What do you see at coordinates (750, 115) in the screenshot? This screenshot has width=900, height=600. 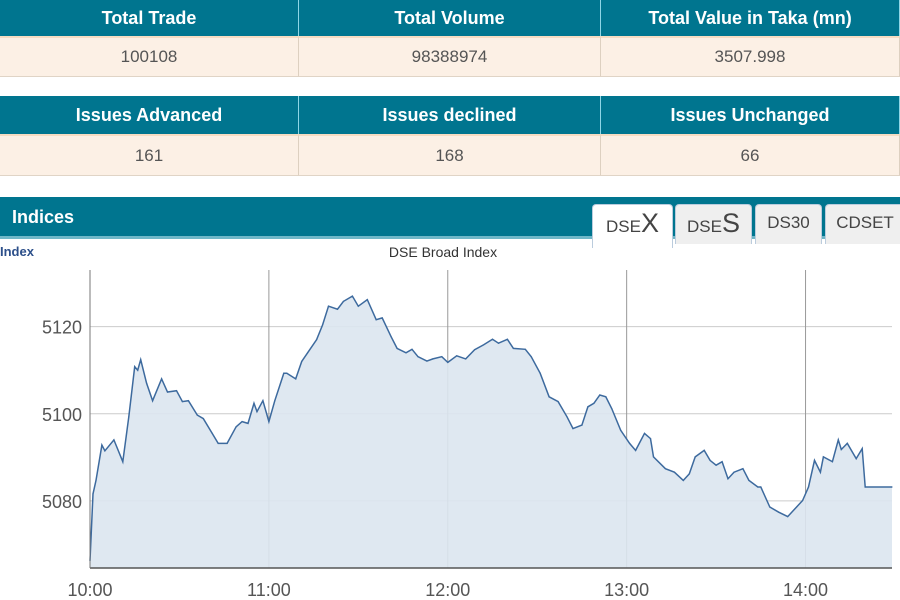 I see `header-issues-unchanged: Issues Unchanged` at bounding box center [750, 115].